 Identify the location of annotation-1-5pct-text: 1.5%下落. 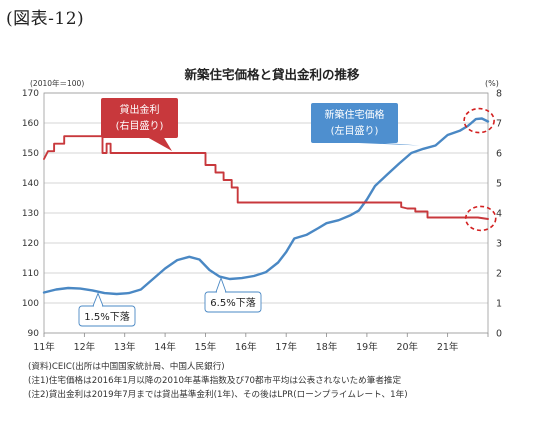
(106, 317).